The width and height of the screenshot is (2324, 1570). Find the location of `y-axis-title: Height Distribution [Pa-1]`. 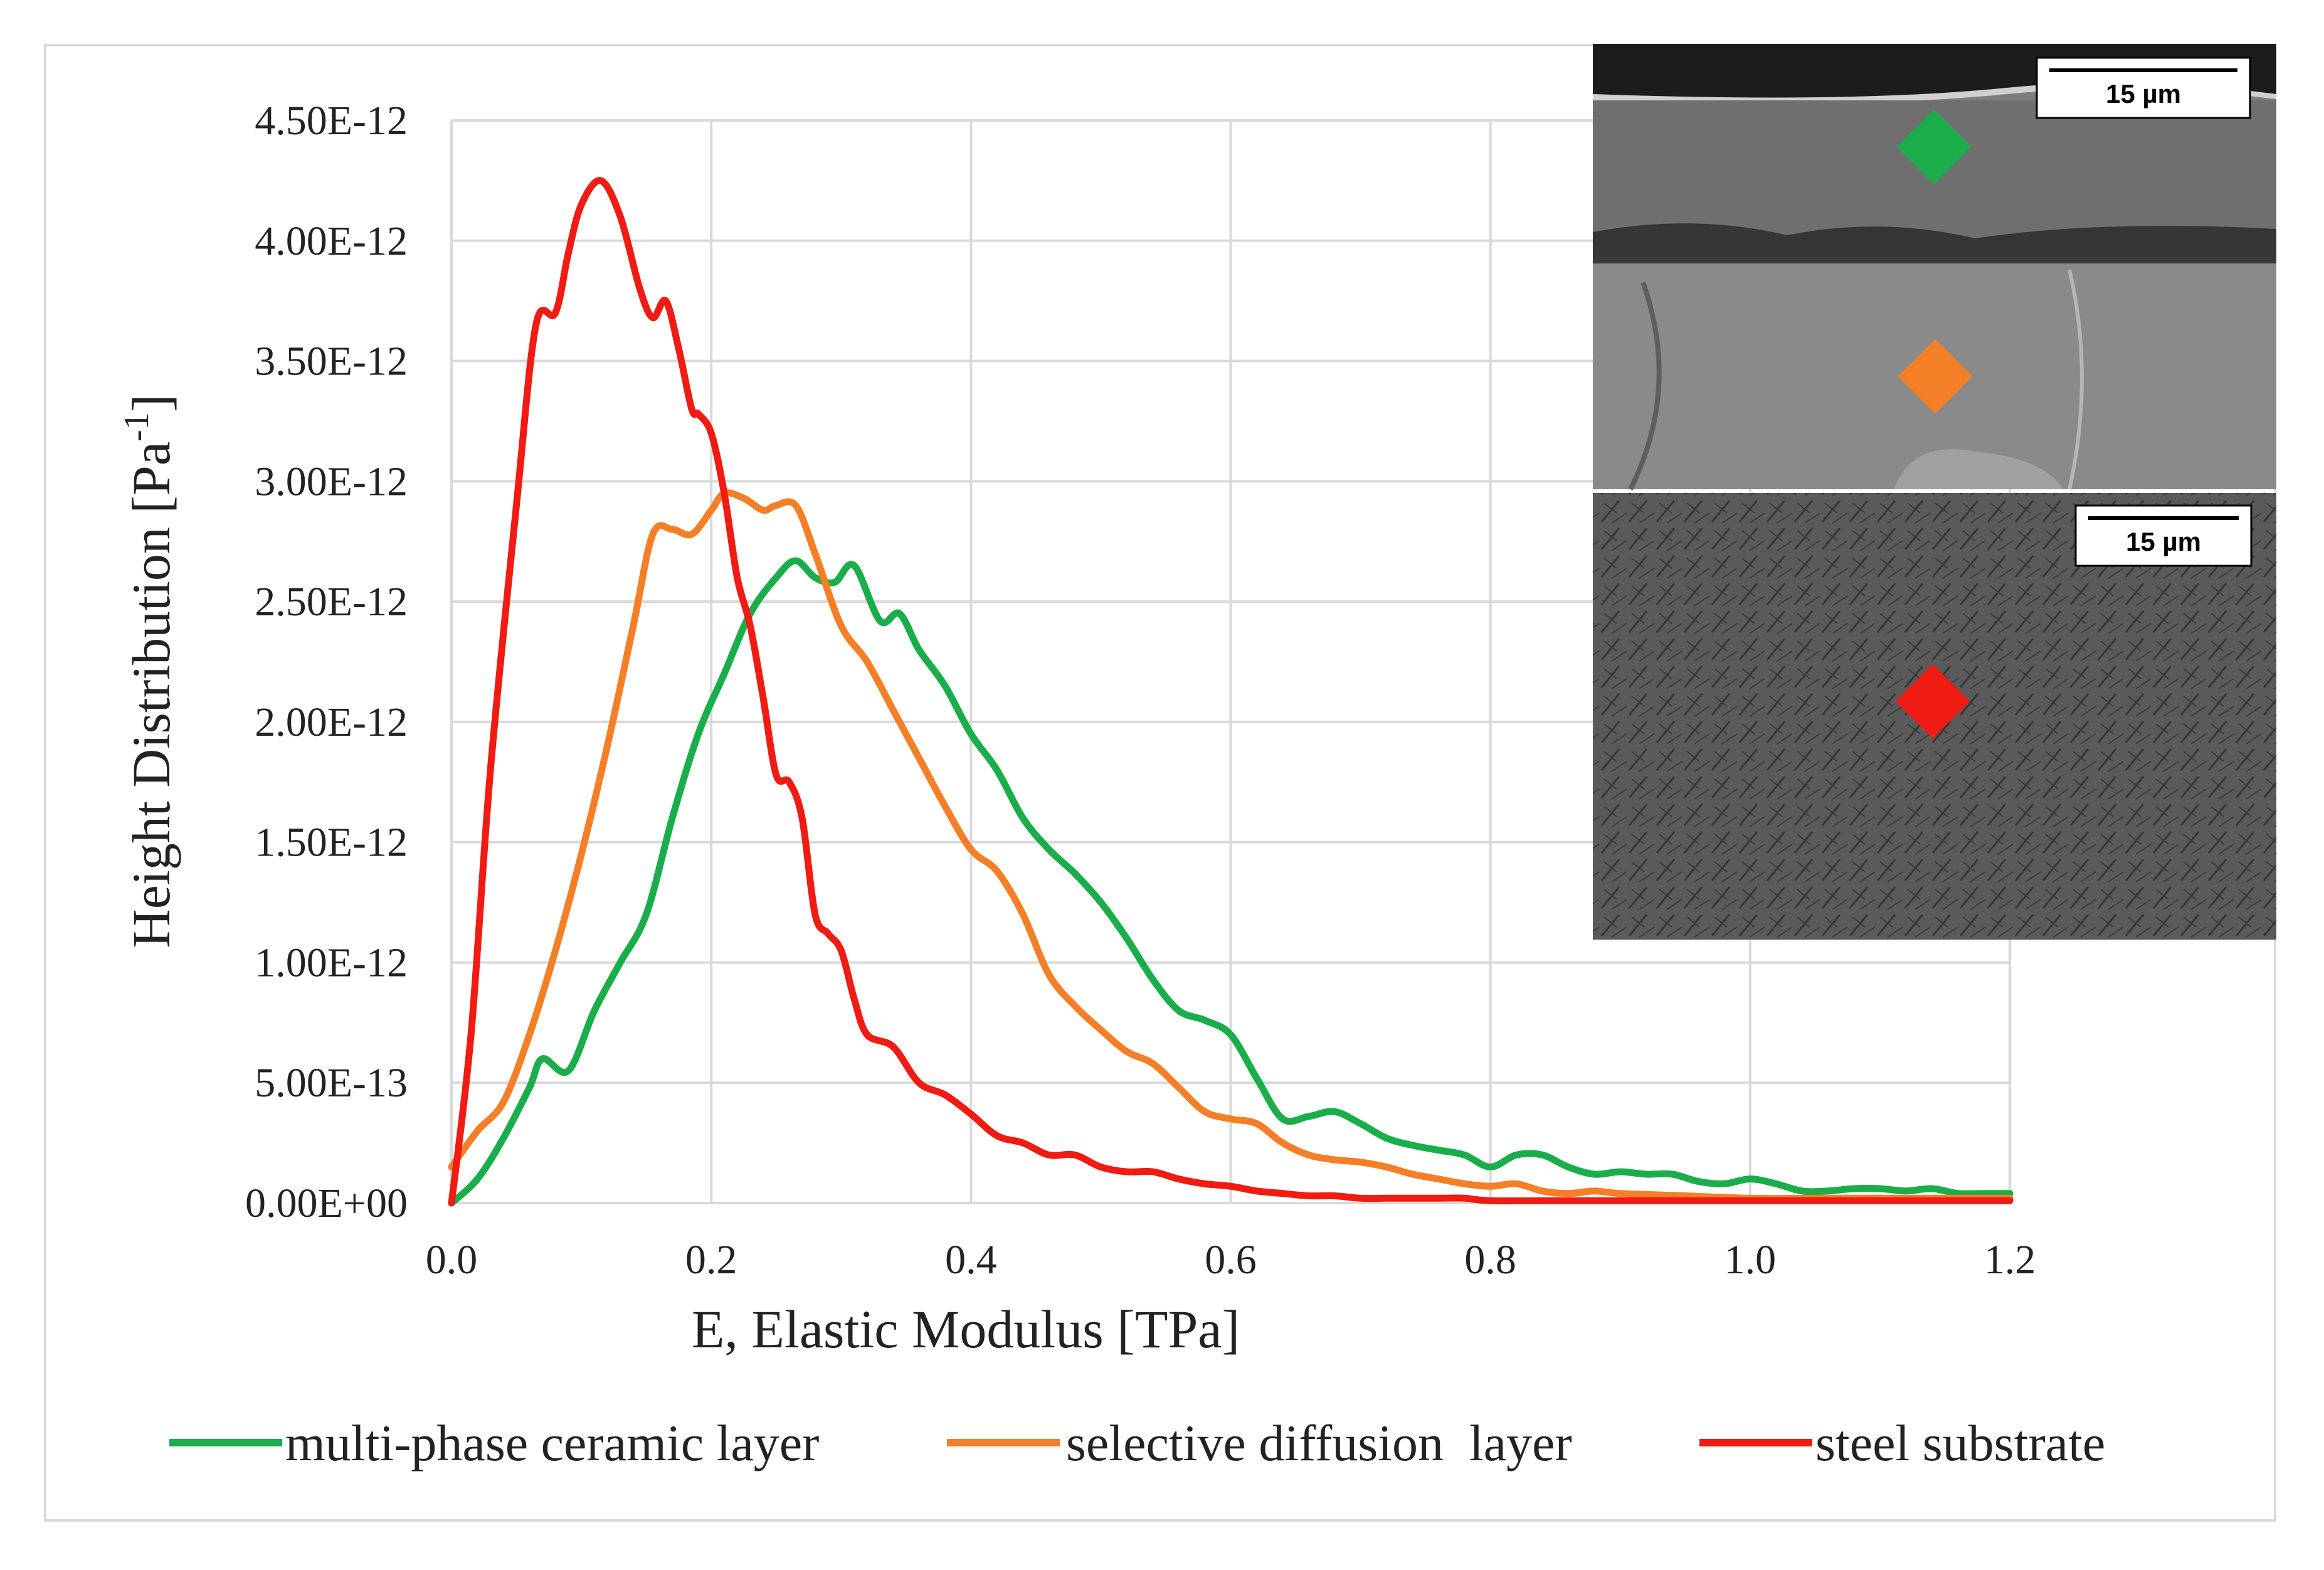

y-axis-title: Height Distribution [Pa-1] is located at coordinates (149, 671).